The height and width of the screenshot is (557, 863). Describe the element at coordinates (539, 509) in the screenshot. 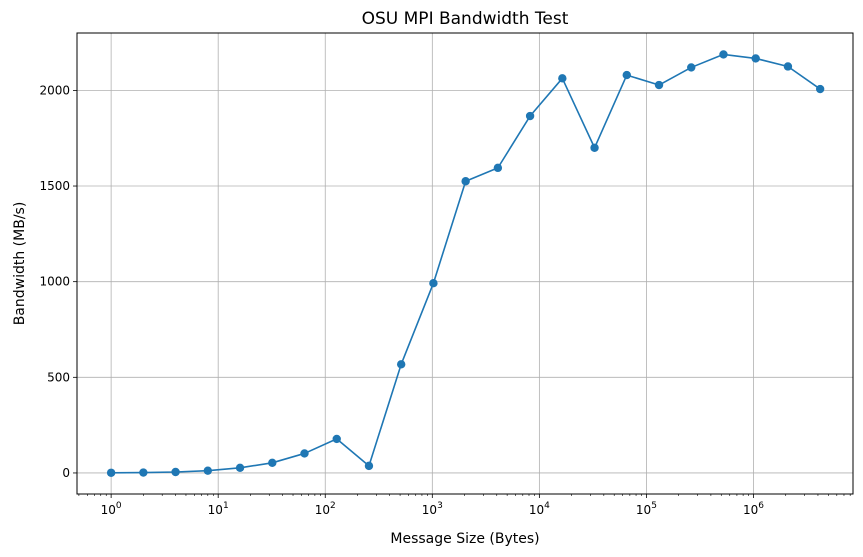

I see `x-tick-label: 10⁴` at that location.